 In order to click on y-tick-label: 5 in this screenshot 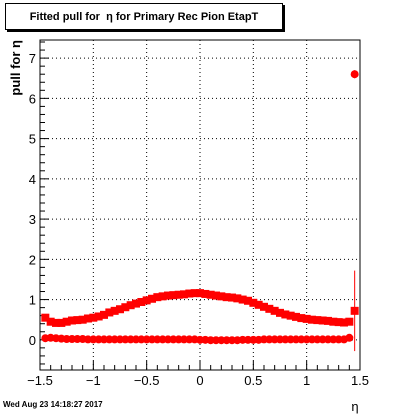, I will do `click(32, 139)`.